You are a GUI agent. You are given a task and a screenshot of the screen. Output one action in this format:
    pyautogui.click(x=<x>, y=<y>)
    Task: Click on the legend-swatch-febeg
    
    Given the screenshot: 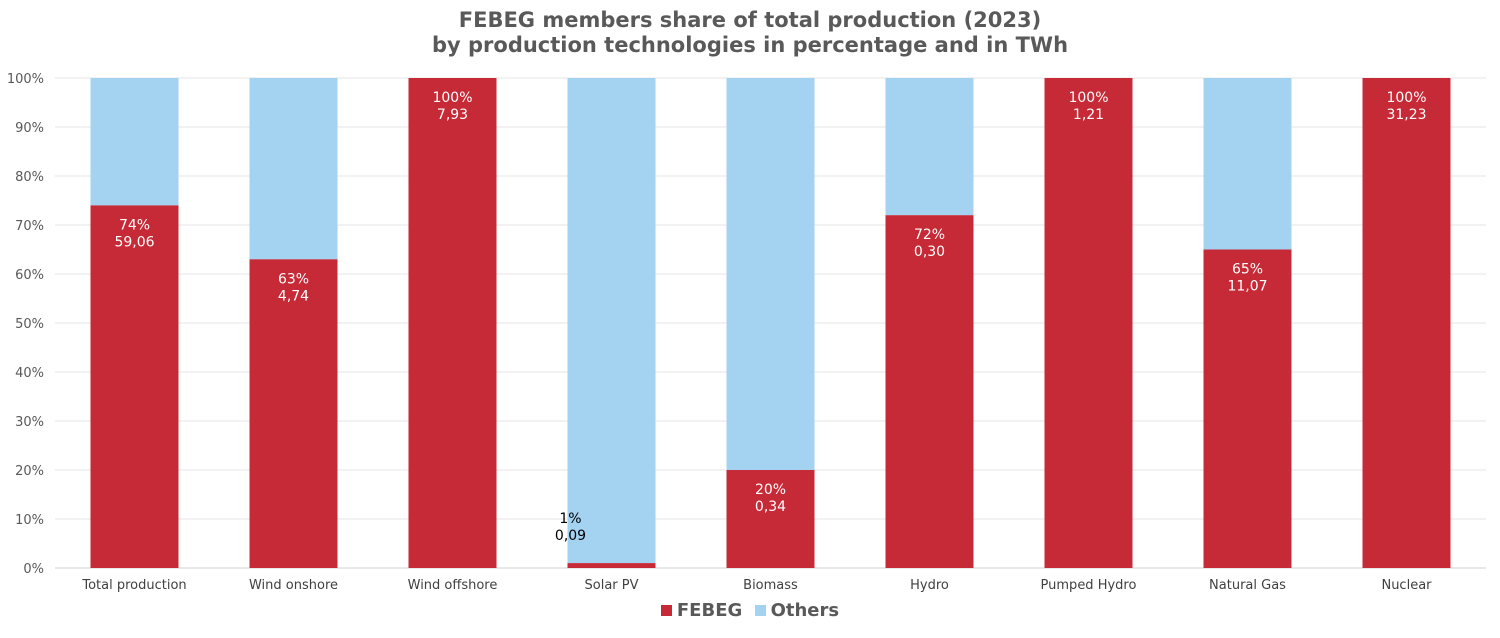 What is the action you would take?
    pyautogui.click(x=666, y=610)
    